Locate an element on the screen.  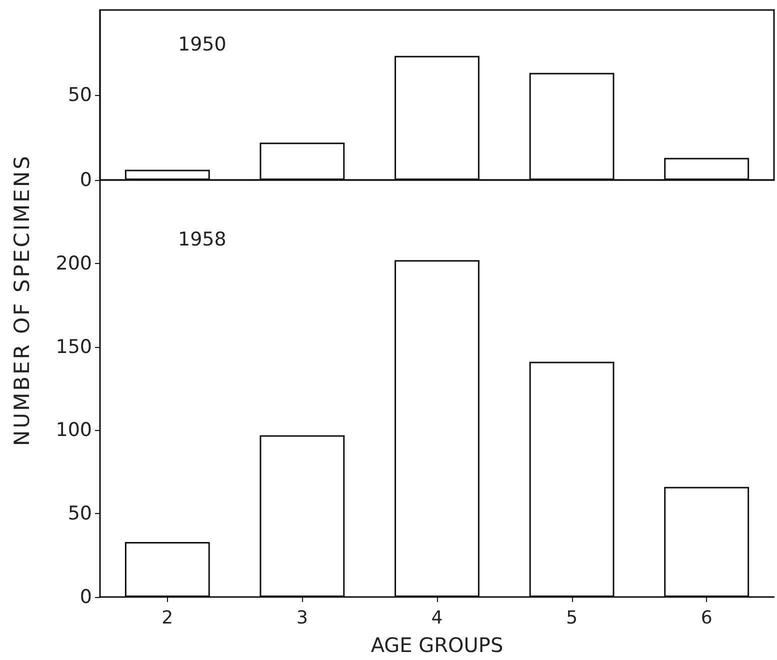
y-tick-label: 200 is located at coordinates (74, 263).